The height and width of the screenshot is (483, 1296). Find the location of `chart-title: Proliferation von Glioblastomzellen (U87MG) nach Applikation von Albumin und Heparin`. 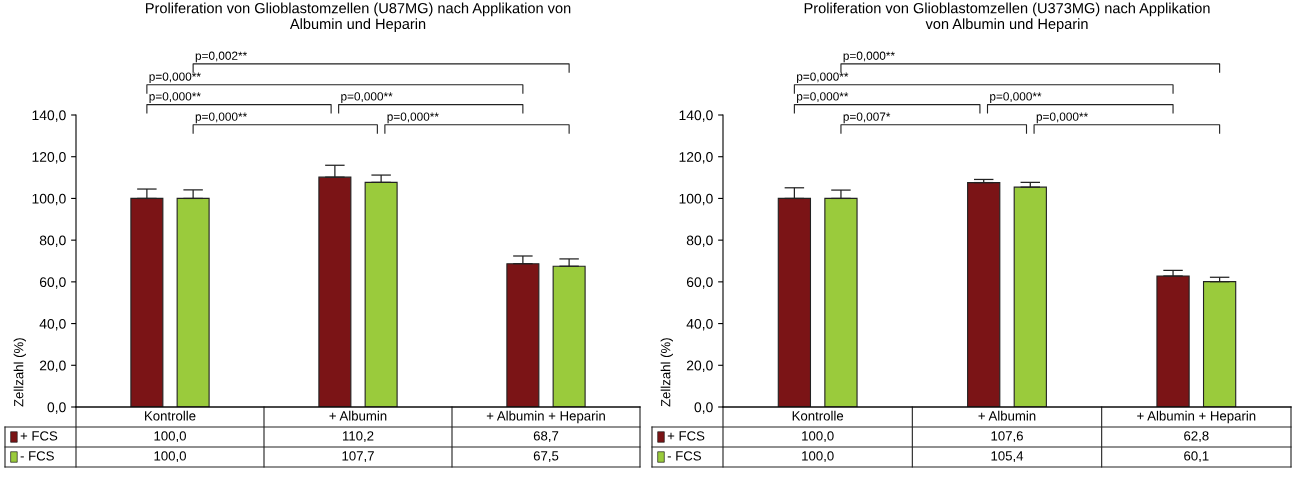

chart-title: Proliferation von Glioblastomzellen (U87MG) nach Applikation von Albumin und Heparin is located at coordinates (358, 17).